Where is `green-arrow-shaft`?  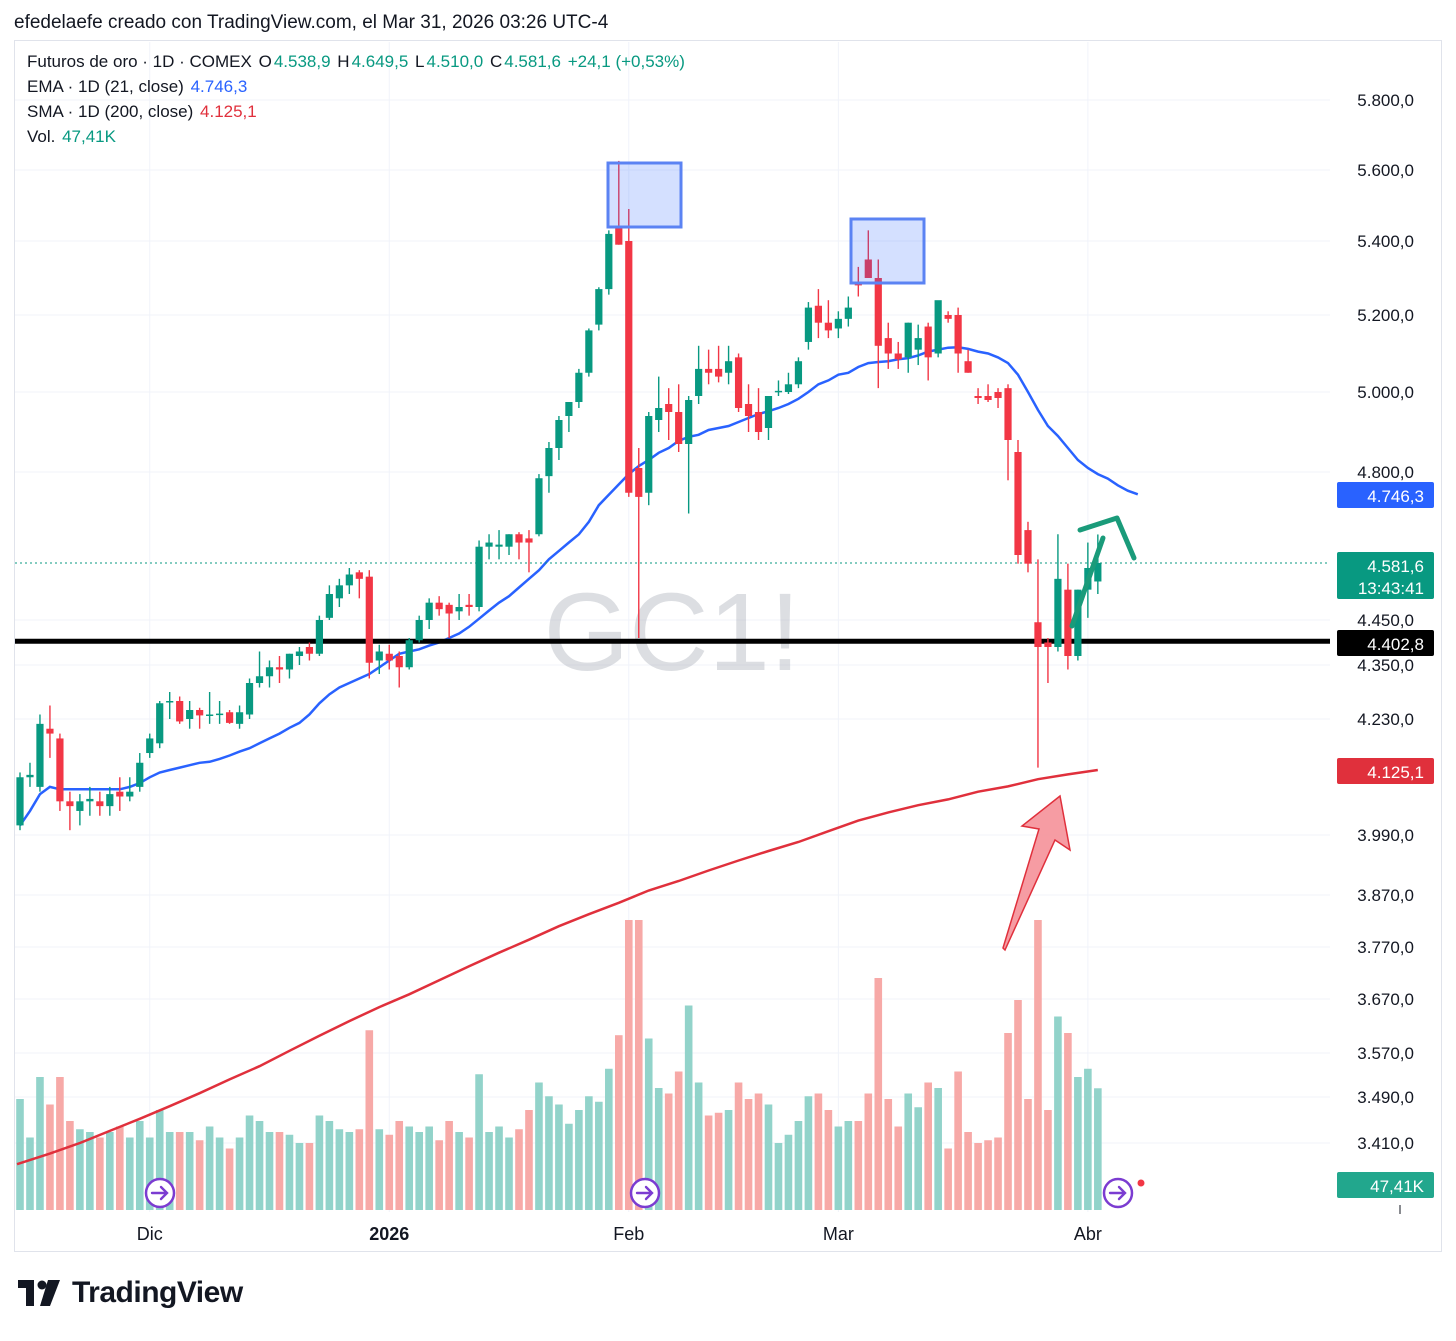 green-arrow-shaft is located at coordinates (1087, 582).